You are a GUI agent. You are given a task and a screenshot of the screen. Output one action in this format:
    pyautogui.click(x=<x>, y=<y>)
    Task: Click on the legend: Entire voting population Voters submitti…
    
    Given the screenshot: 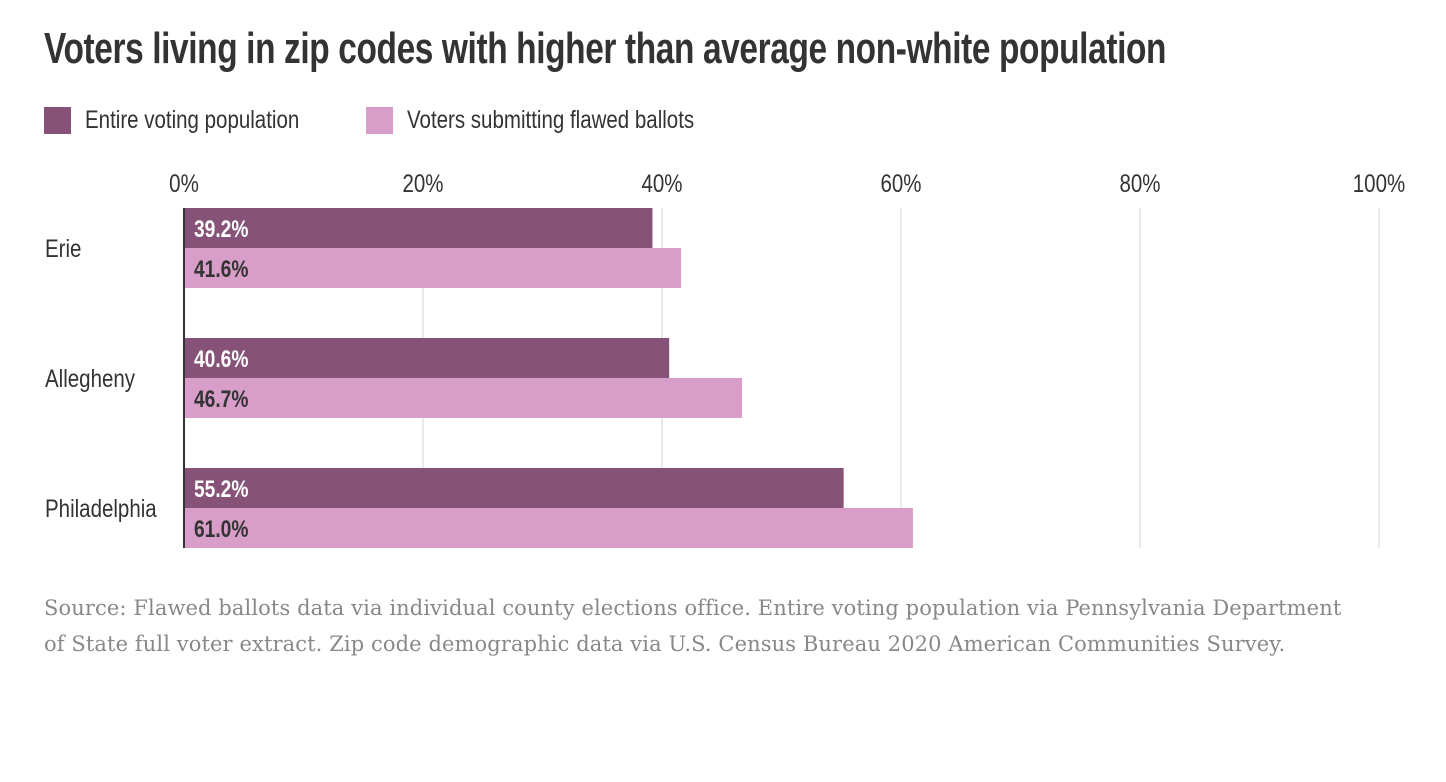 What is the action you would take?
    pyautogui.click(x=420, y=120)
    